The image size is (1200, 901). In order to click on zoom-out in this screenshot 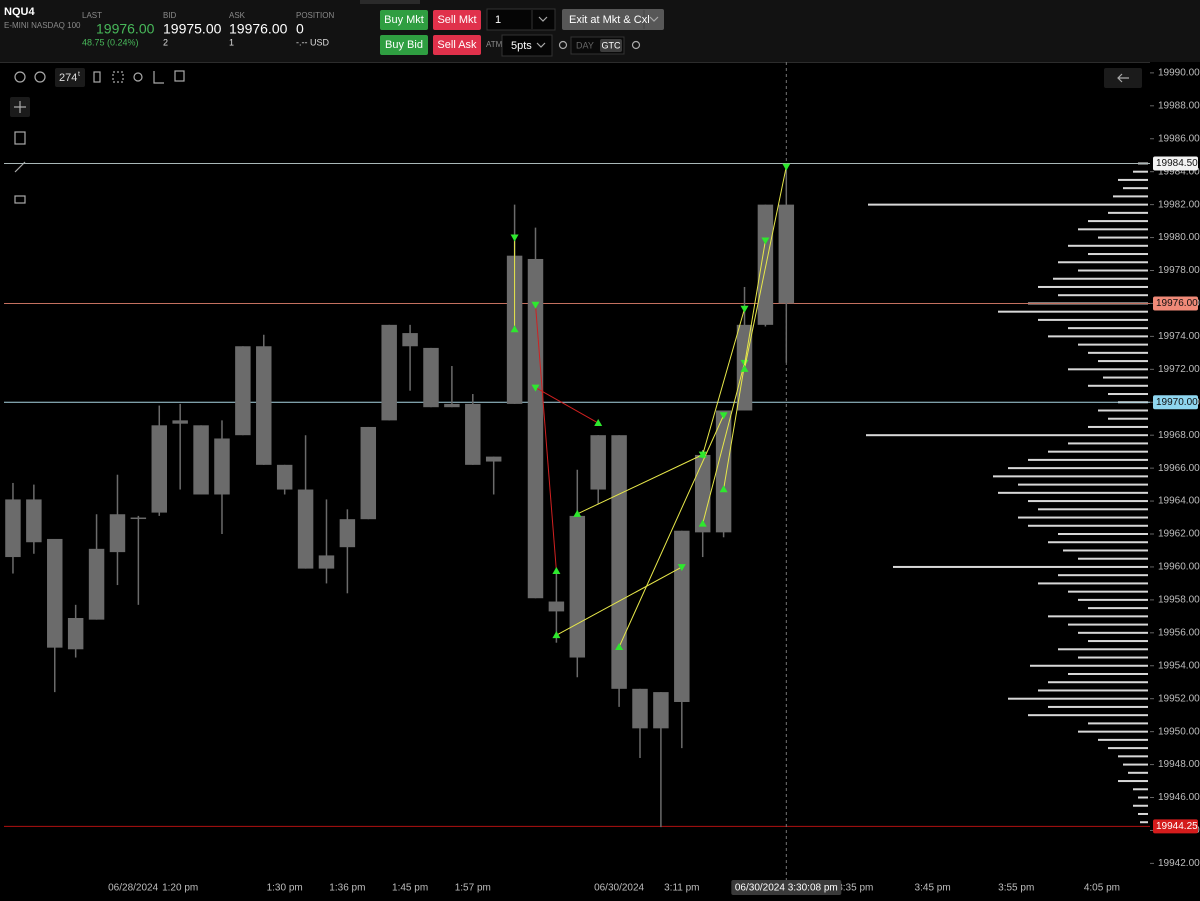, I will do `click(40, 77)`.